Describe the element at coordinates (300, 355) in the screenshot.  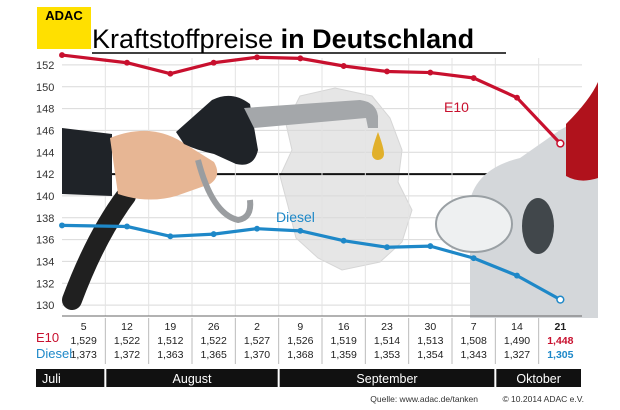
I see `data-label-diesel: 1,368` at that location.